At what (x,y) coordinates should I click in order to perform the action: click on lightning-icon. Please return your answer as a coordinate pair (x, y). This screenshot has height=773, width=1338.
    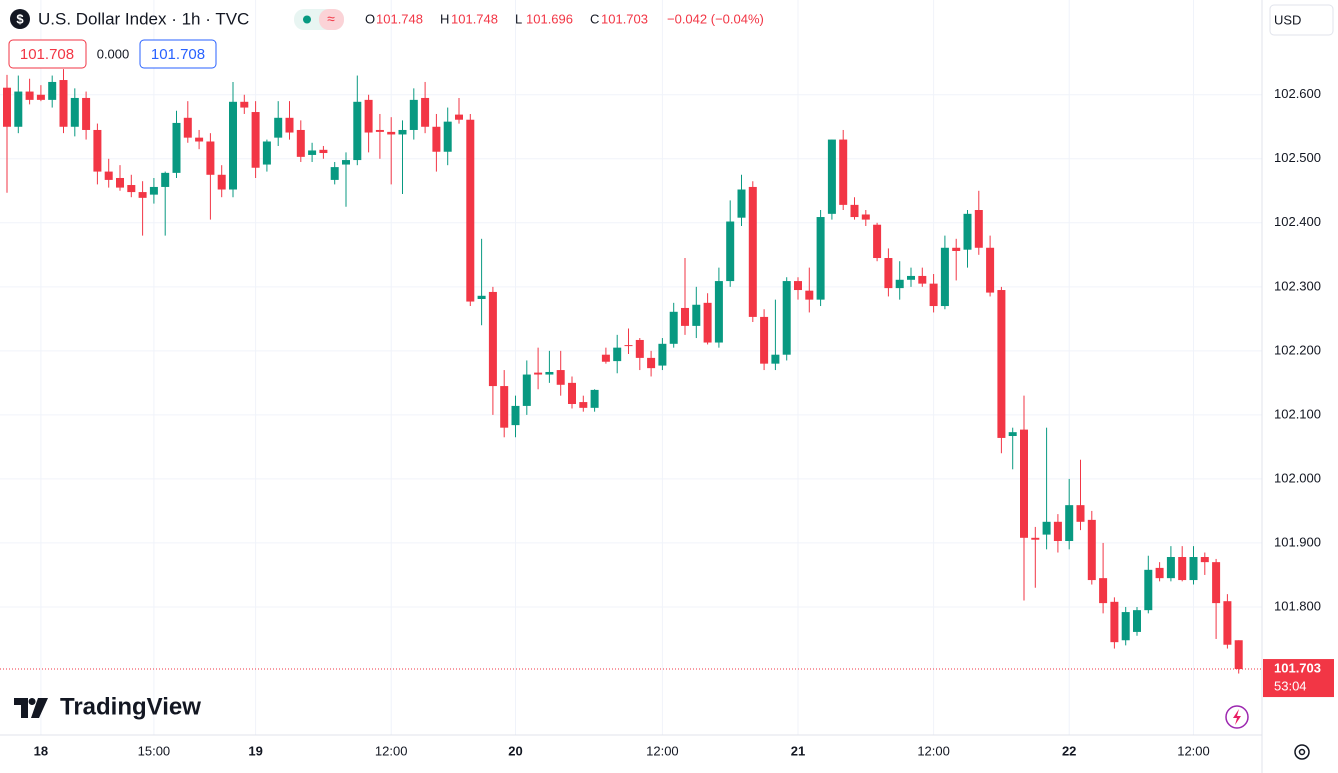
    Looking at the image, I should click on (1237, 717).